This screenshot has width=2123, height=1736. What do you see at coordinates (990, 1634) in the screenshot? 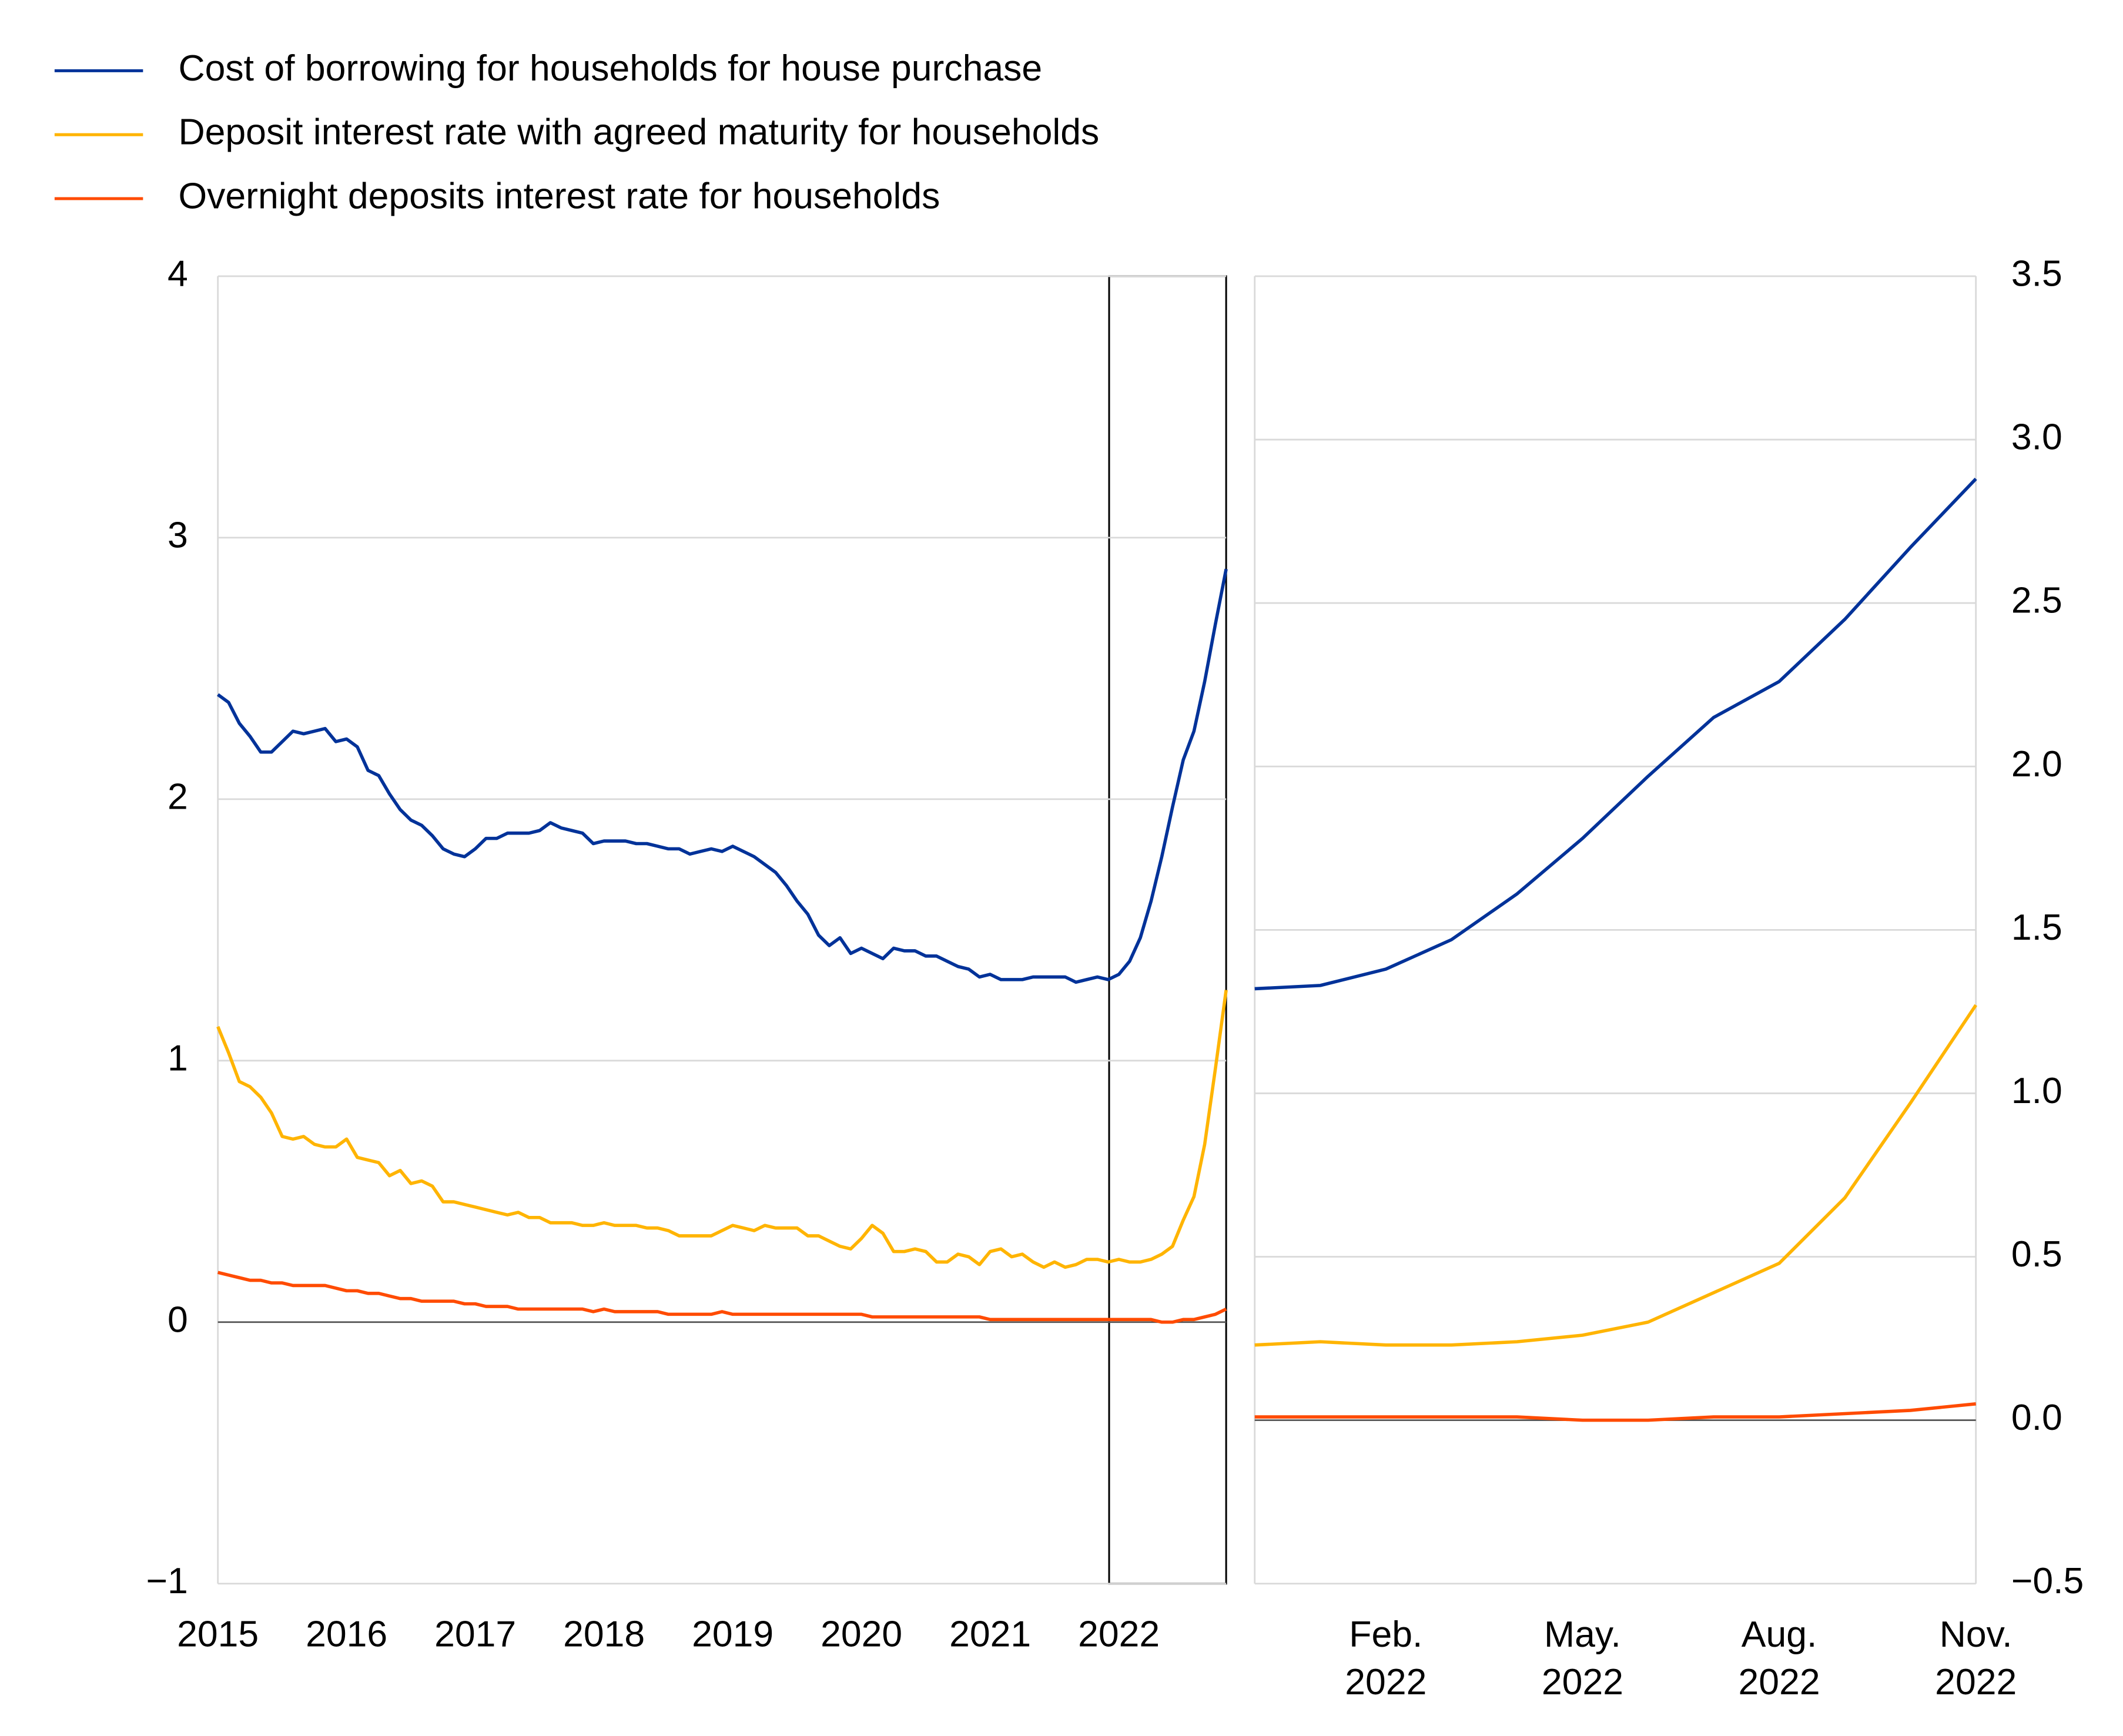
I see `x-tick-label: 2021` at bounding box center [990, 1634].